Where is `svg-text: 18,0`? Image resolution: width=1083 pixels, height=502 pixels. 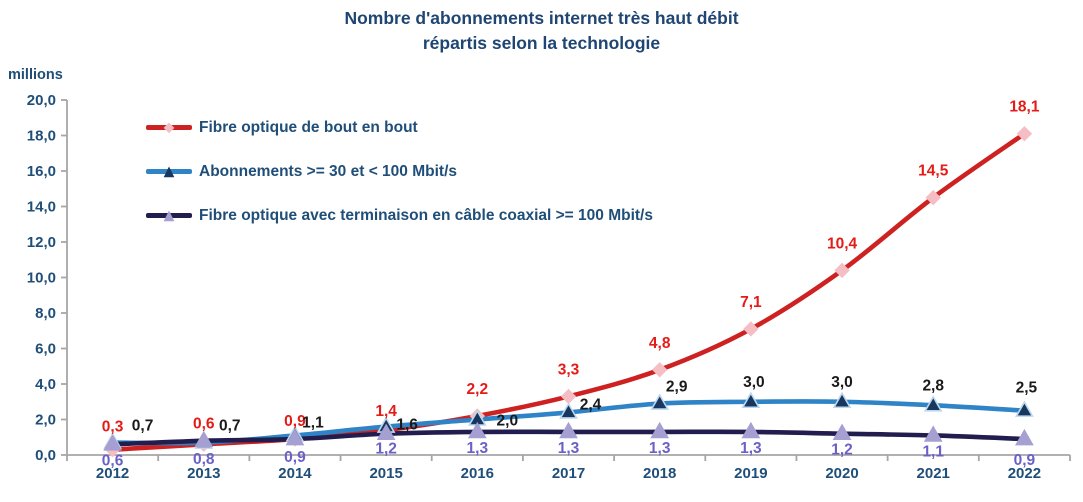 svg-text: 18,0 is located at coordinates (41, 136).